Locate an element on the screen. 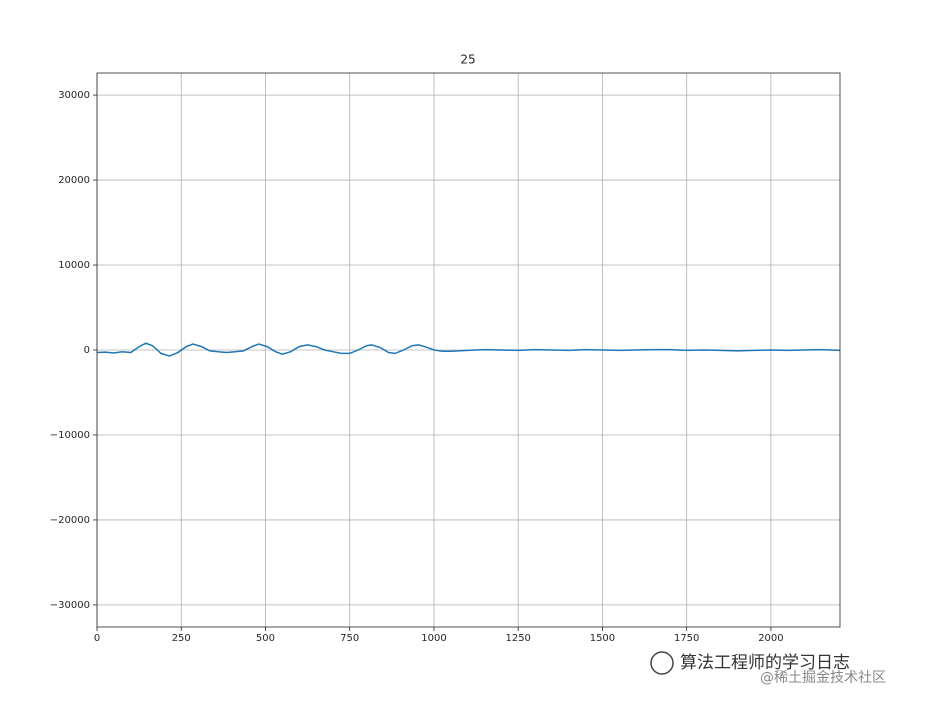 The image size is (939, 705). x-tick-label: 1750 is located at coordinates (686, 638).